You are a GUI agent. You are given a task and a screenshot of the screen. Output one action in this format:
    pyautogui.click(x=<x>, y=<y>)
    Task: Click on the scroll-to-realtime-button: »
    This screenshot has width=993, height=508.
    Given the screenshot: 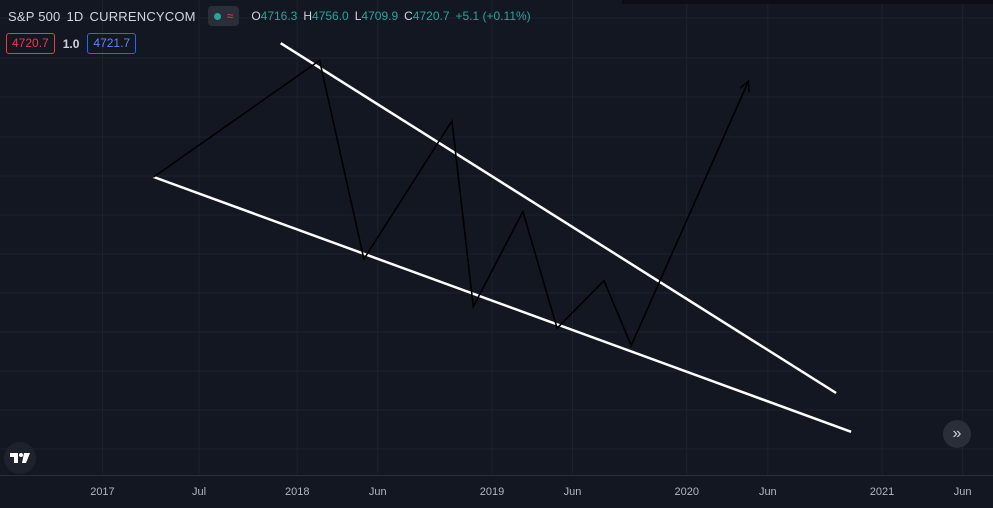 What is the action you would take?
    pyautogui.click(x=957, y=434)
    